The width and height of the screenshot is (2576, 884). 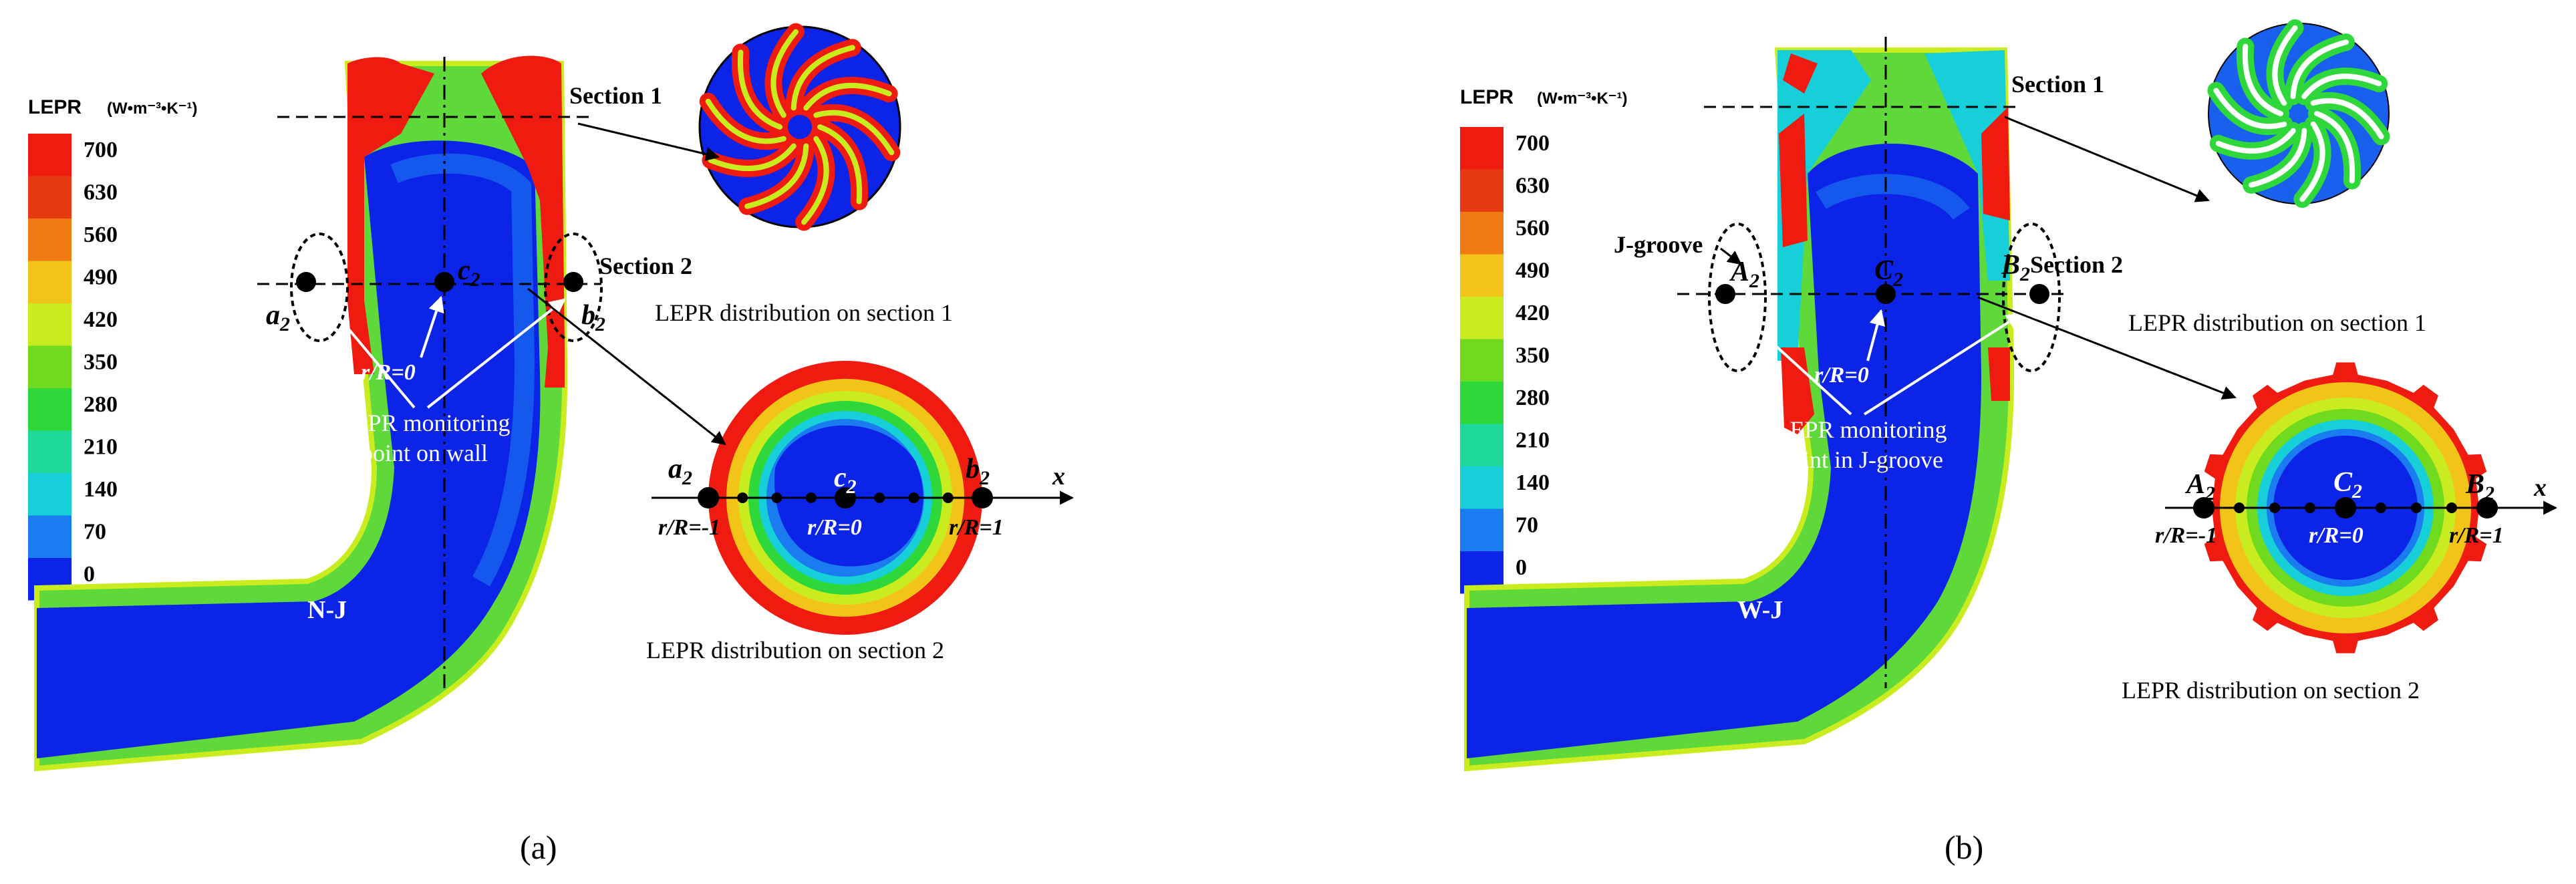 What do you see at coordinates (1521, 567) in the screenshot?
I see `legend-tick-label: 0` at bounding box center [1521, 567].